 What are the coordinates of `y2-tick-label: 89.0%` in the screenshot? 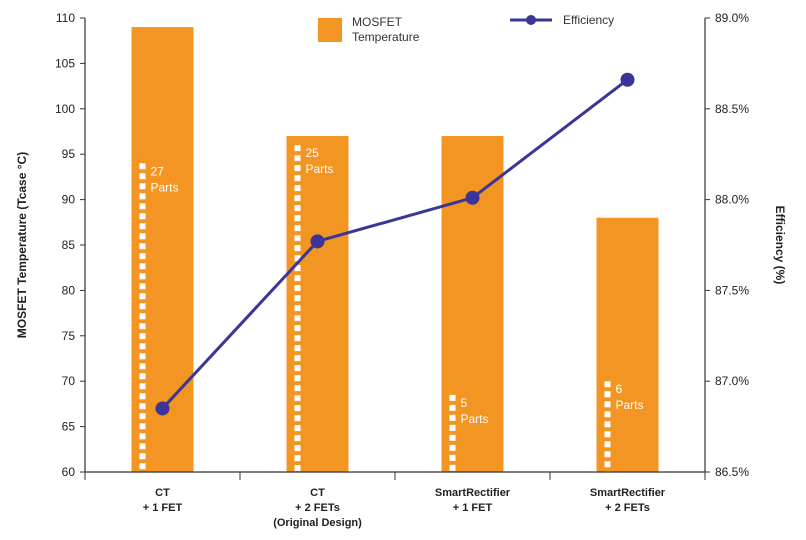 It's located at (732, 18).